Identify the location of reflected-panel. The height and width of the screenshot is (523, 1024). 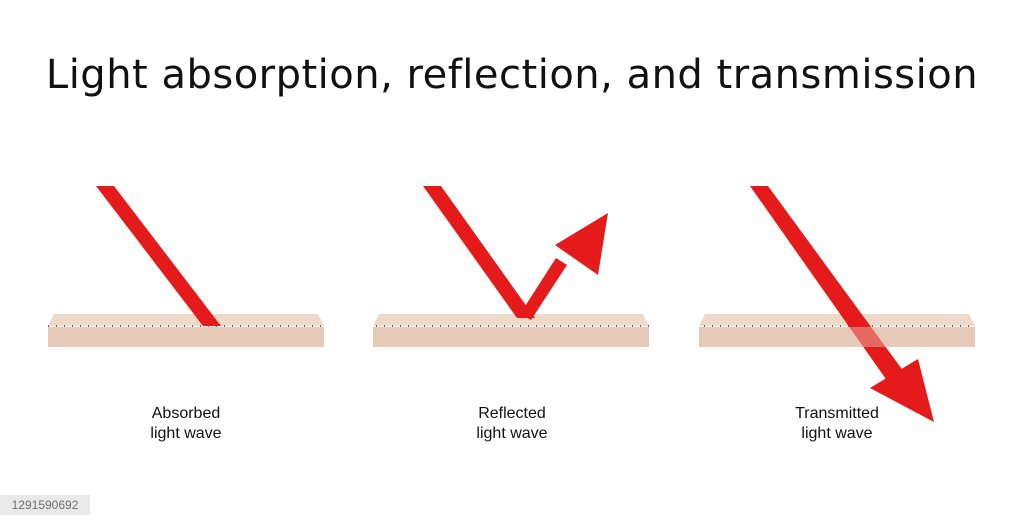
(511, 266).